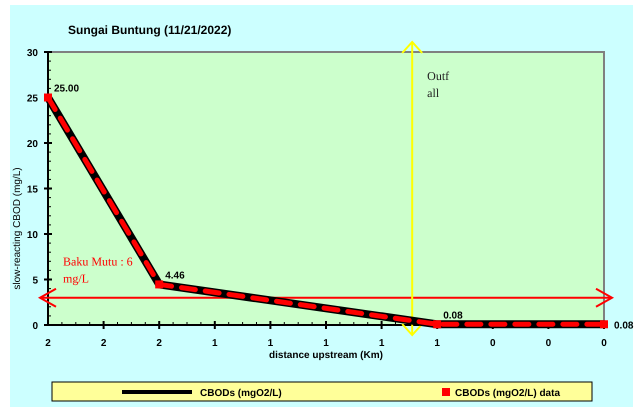  Describe the element at coordinates (32, 235) in the screenshot. I see `y-tick-label: 10` at that location.